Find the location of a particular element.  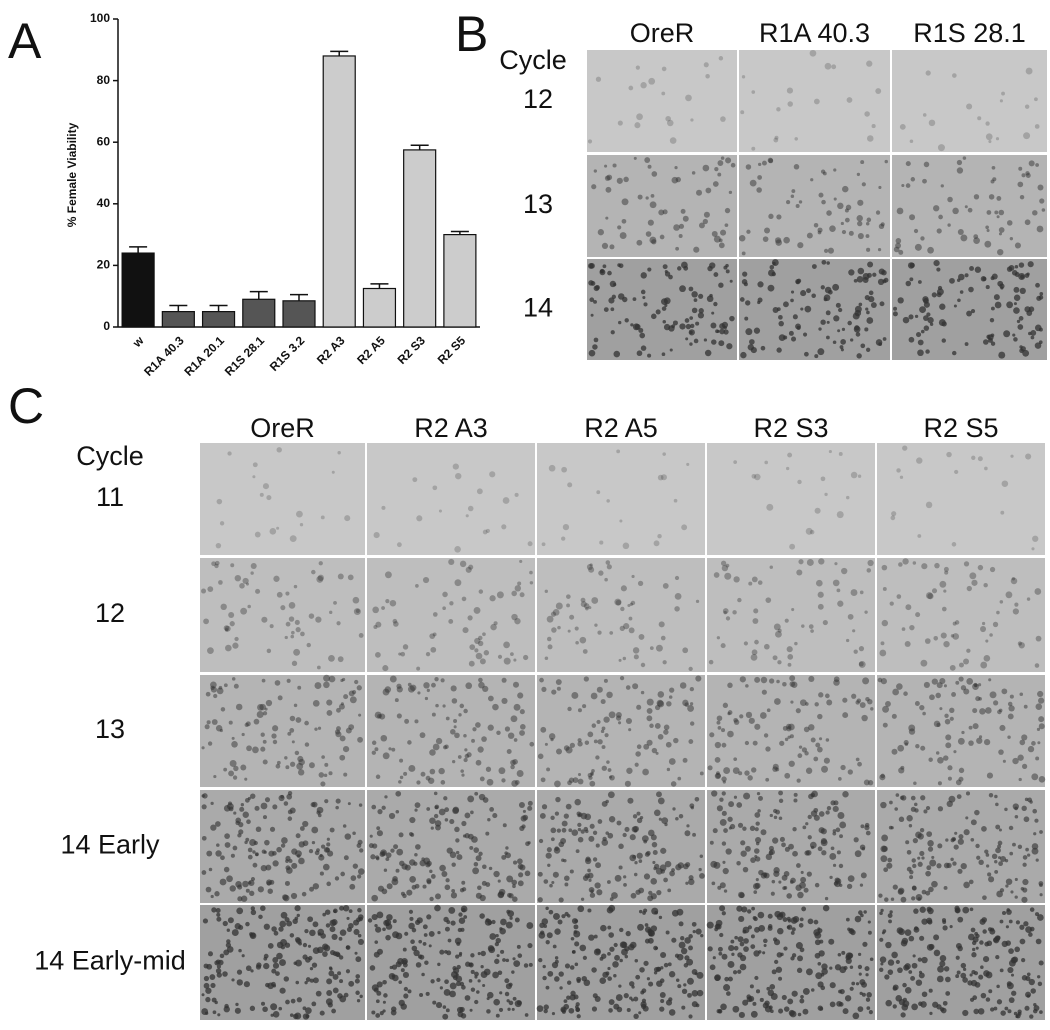

x-tick-label: w is located at coordinates (138, 342).